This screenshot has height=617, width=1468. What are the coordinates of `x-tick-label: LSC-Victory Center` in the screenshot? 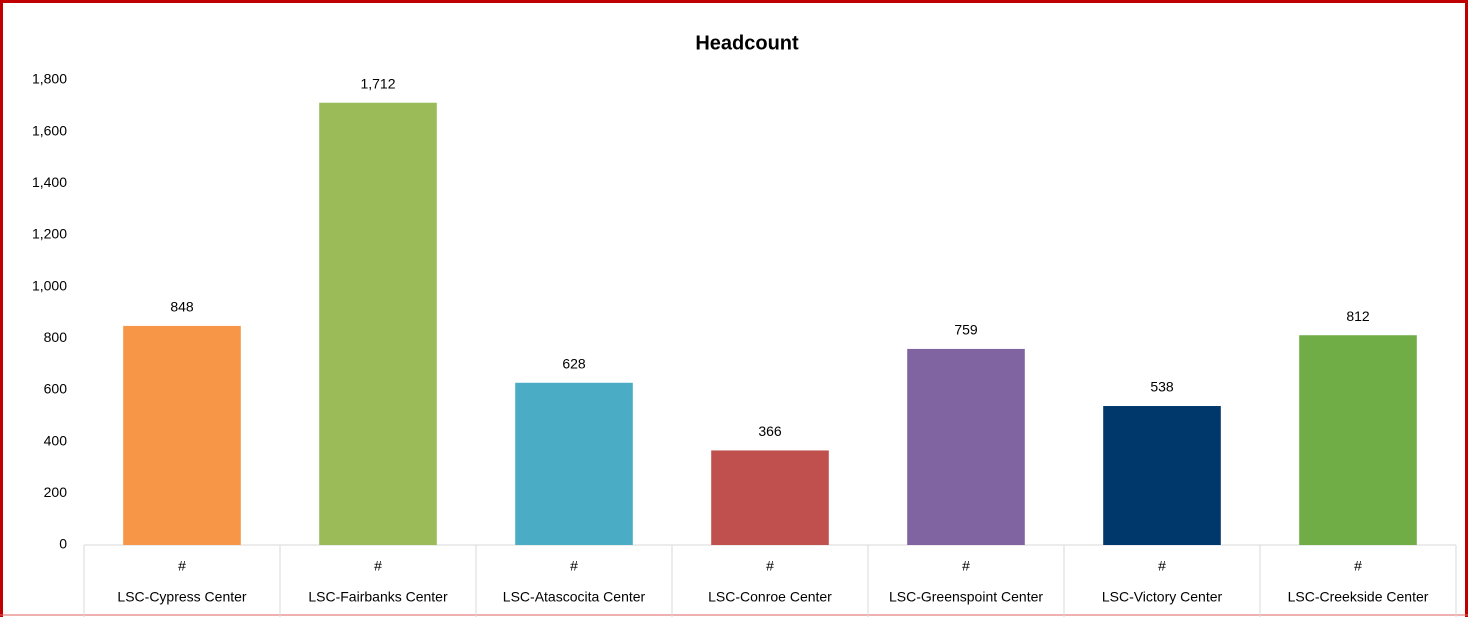 It's located at (1162, 597).